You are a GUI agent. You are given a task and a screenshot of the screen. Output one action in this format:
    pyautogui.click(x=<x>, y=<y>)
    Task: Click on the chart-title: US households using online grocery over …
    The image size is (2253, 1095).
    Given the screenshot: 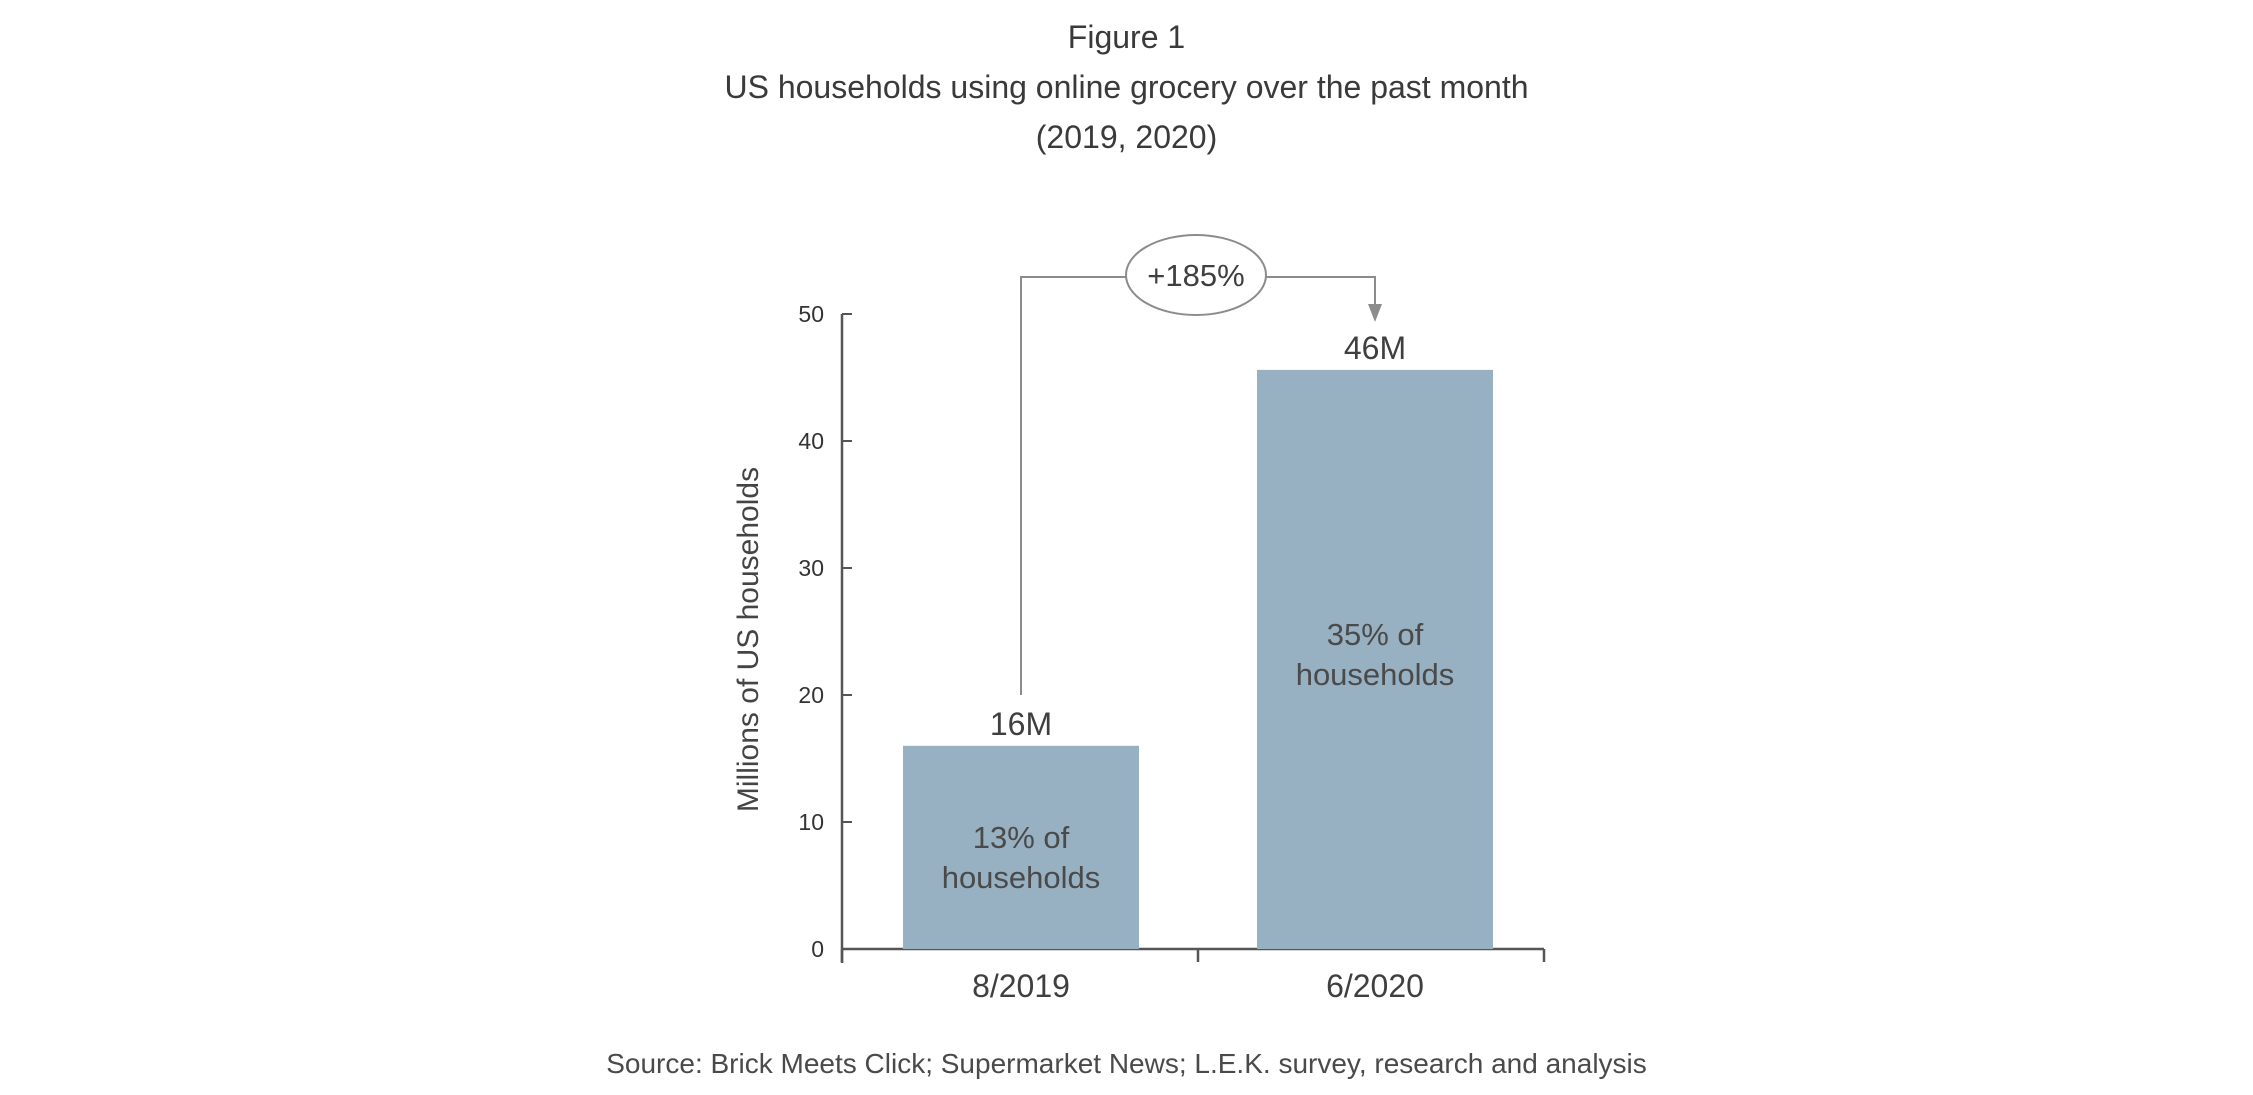 What is the action you would take?
    pyautogui.click(x=1126, y=87)
    